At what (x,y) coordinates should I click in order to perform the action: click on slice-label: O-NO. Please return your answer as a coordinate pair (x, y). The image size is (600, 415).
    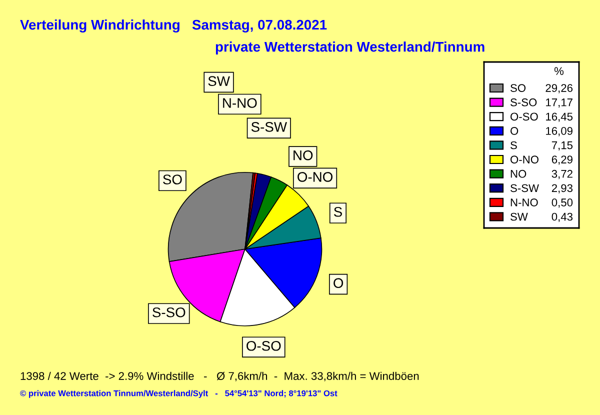
    Looking at the image, I should click on (315, 177).